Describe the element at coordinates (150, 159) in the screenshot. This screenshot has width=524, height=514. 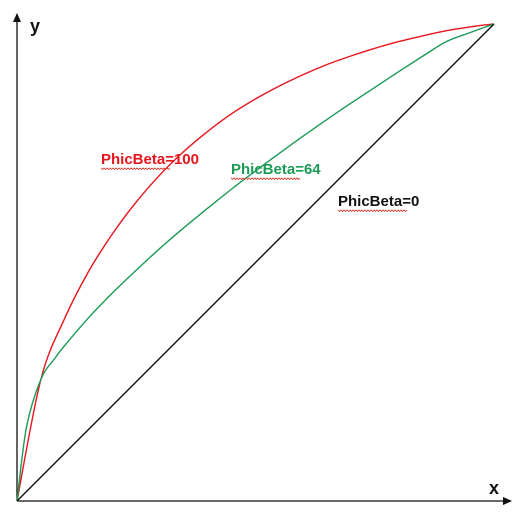
I see `series-label-0: PhicBeta=100` at that location.